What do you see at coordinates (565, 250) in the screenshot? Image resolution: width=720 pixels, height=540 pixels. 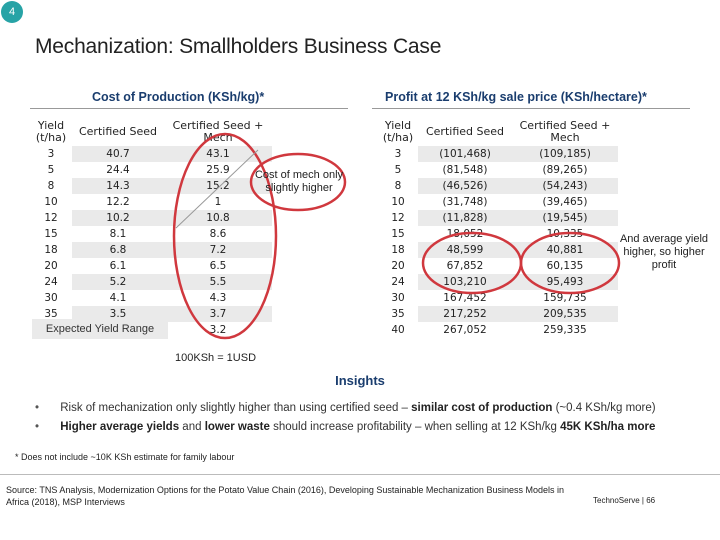 I see `profit-cell-seed-mech: 40,881` at bounding box center [565, 250].